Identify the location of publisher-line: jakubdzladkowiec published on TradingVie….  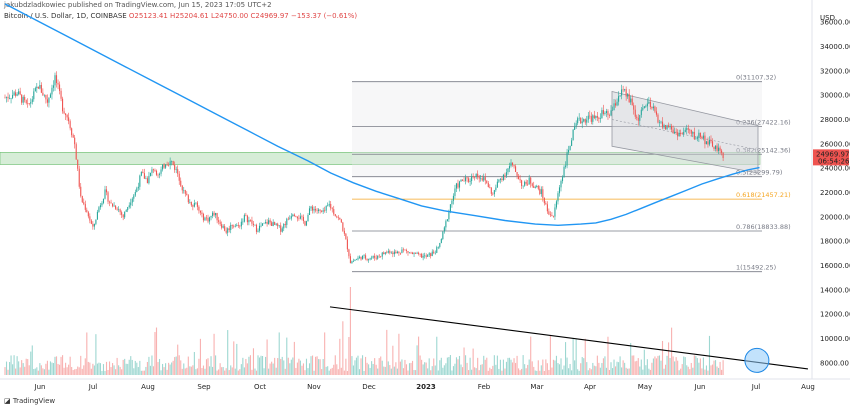
(138, 5).